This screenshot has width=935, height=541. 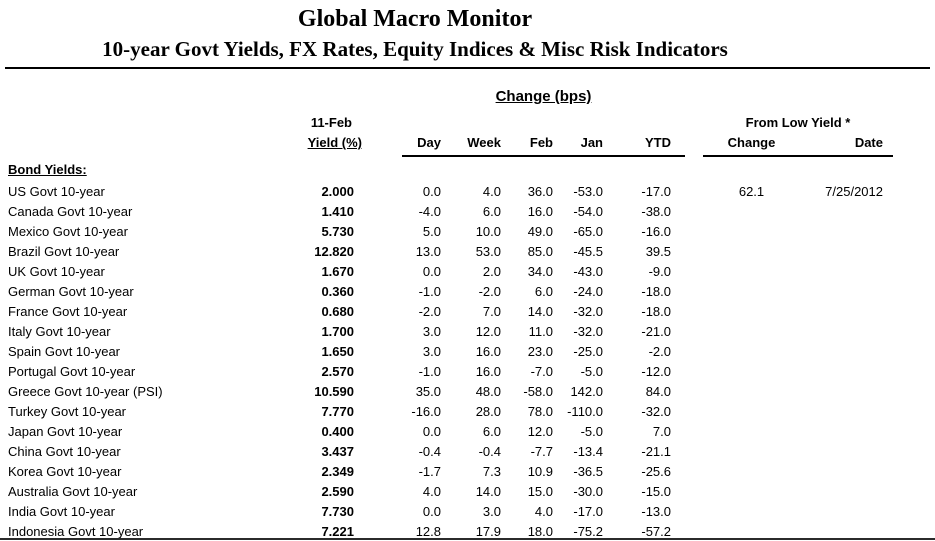 What do you see at coordinates (337, 491) in the screenshot?
I see `yield-value: 2.590` at bounding box center [337, 491].